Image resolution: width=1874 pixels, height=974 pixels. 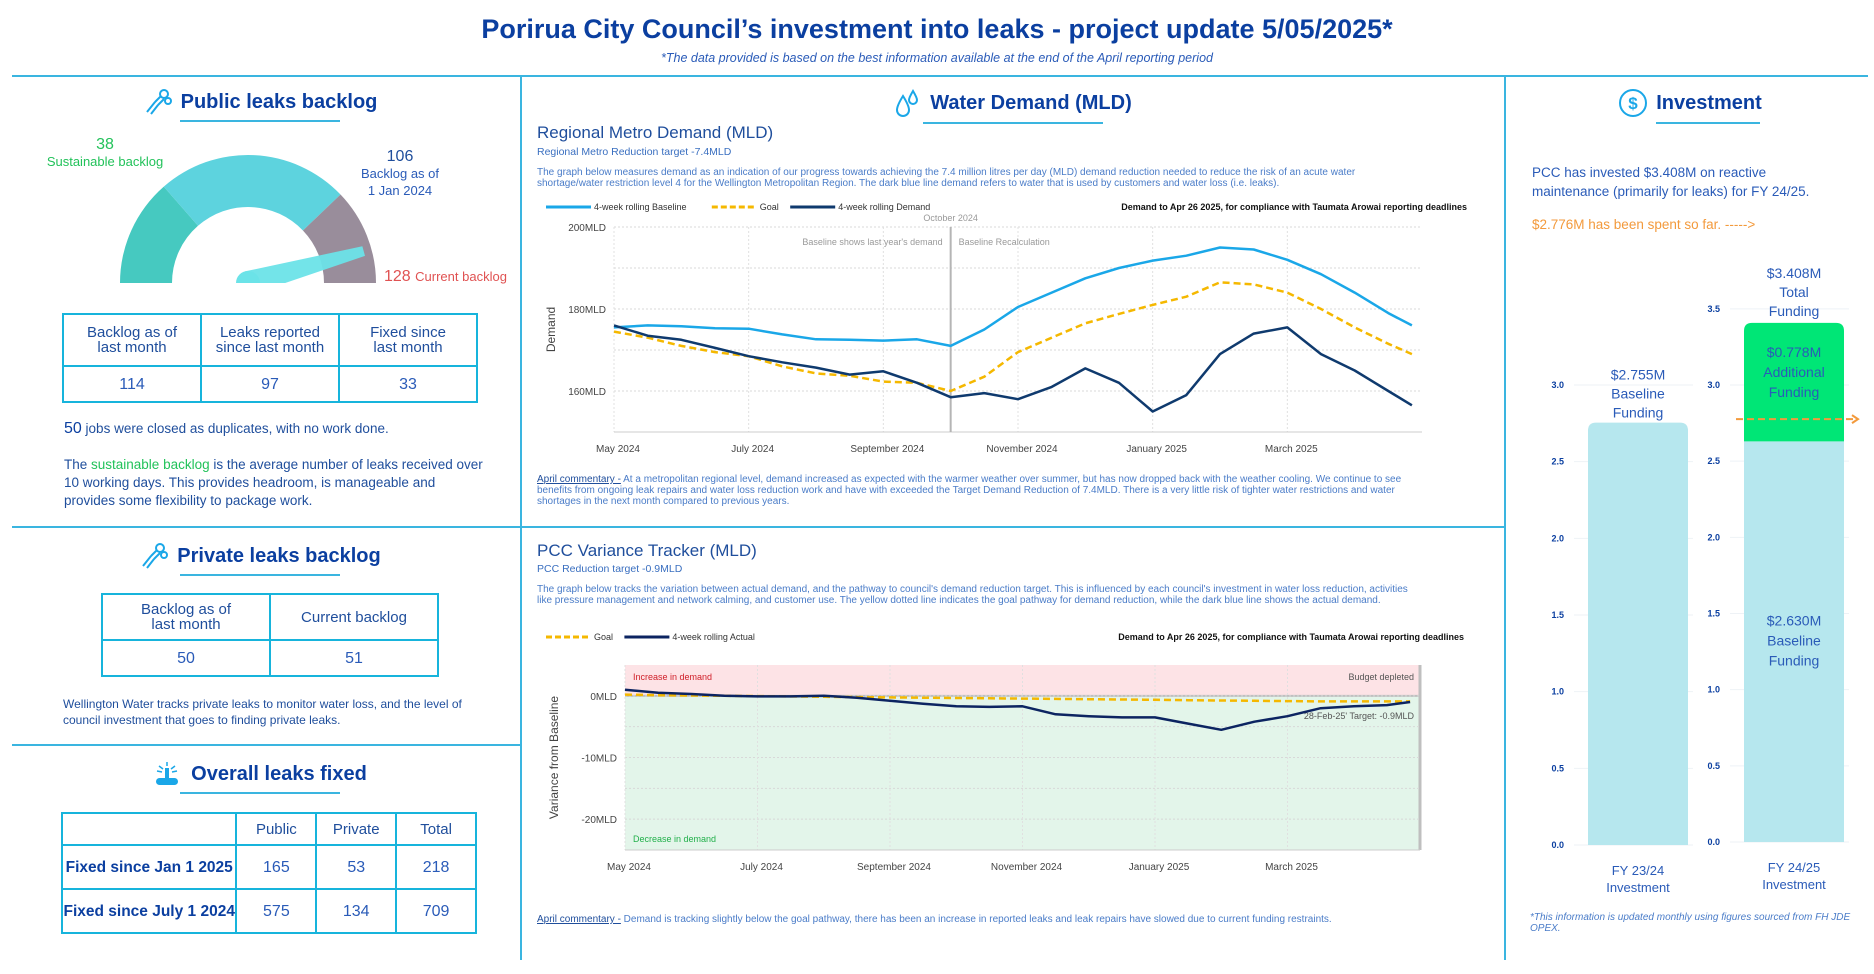 I want to click on overall-row-total: 709, so click(x=436, y=911).